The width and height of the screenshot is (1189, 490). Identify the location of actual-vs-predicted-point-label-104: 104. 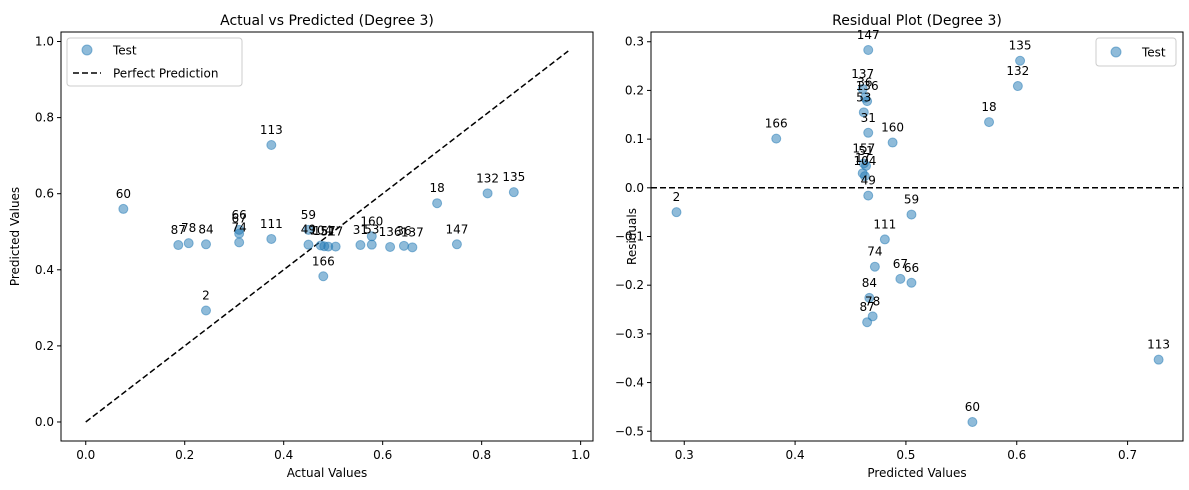
(320, 230).